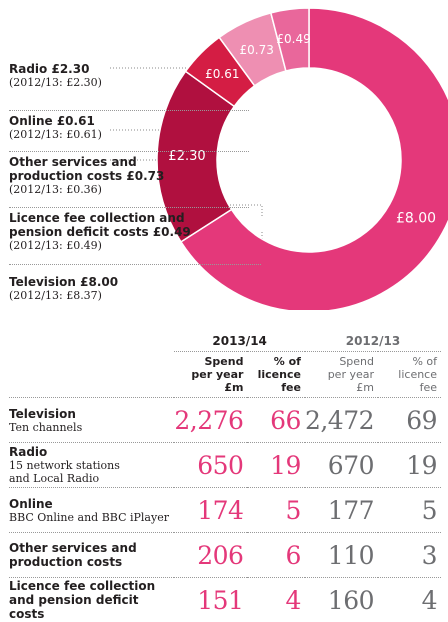 This screenshot has width=448, height=622. I want to click on legend-other-label-1: Other services and, so click(73, 162).